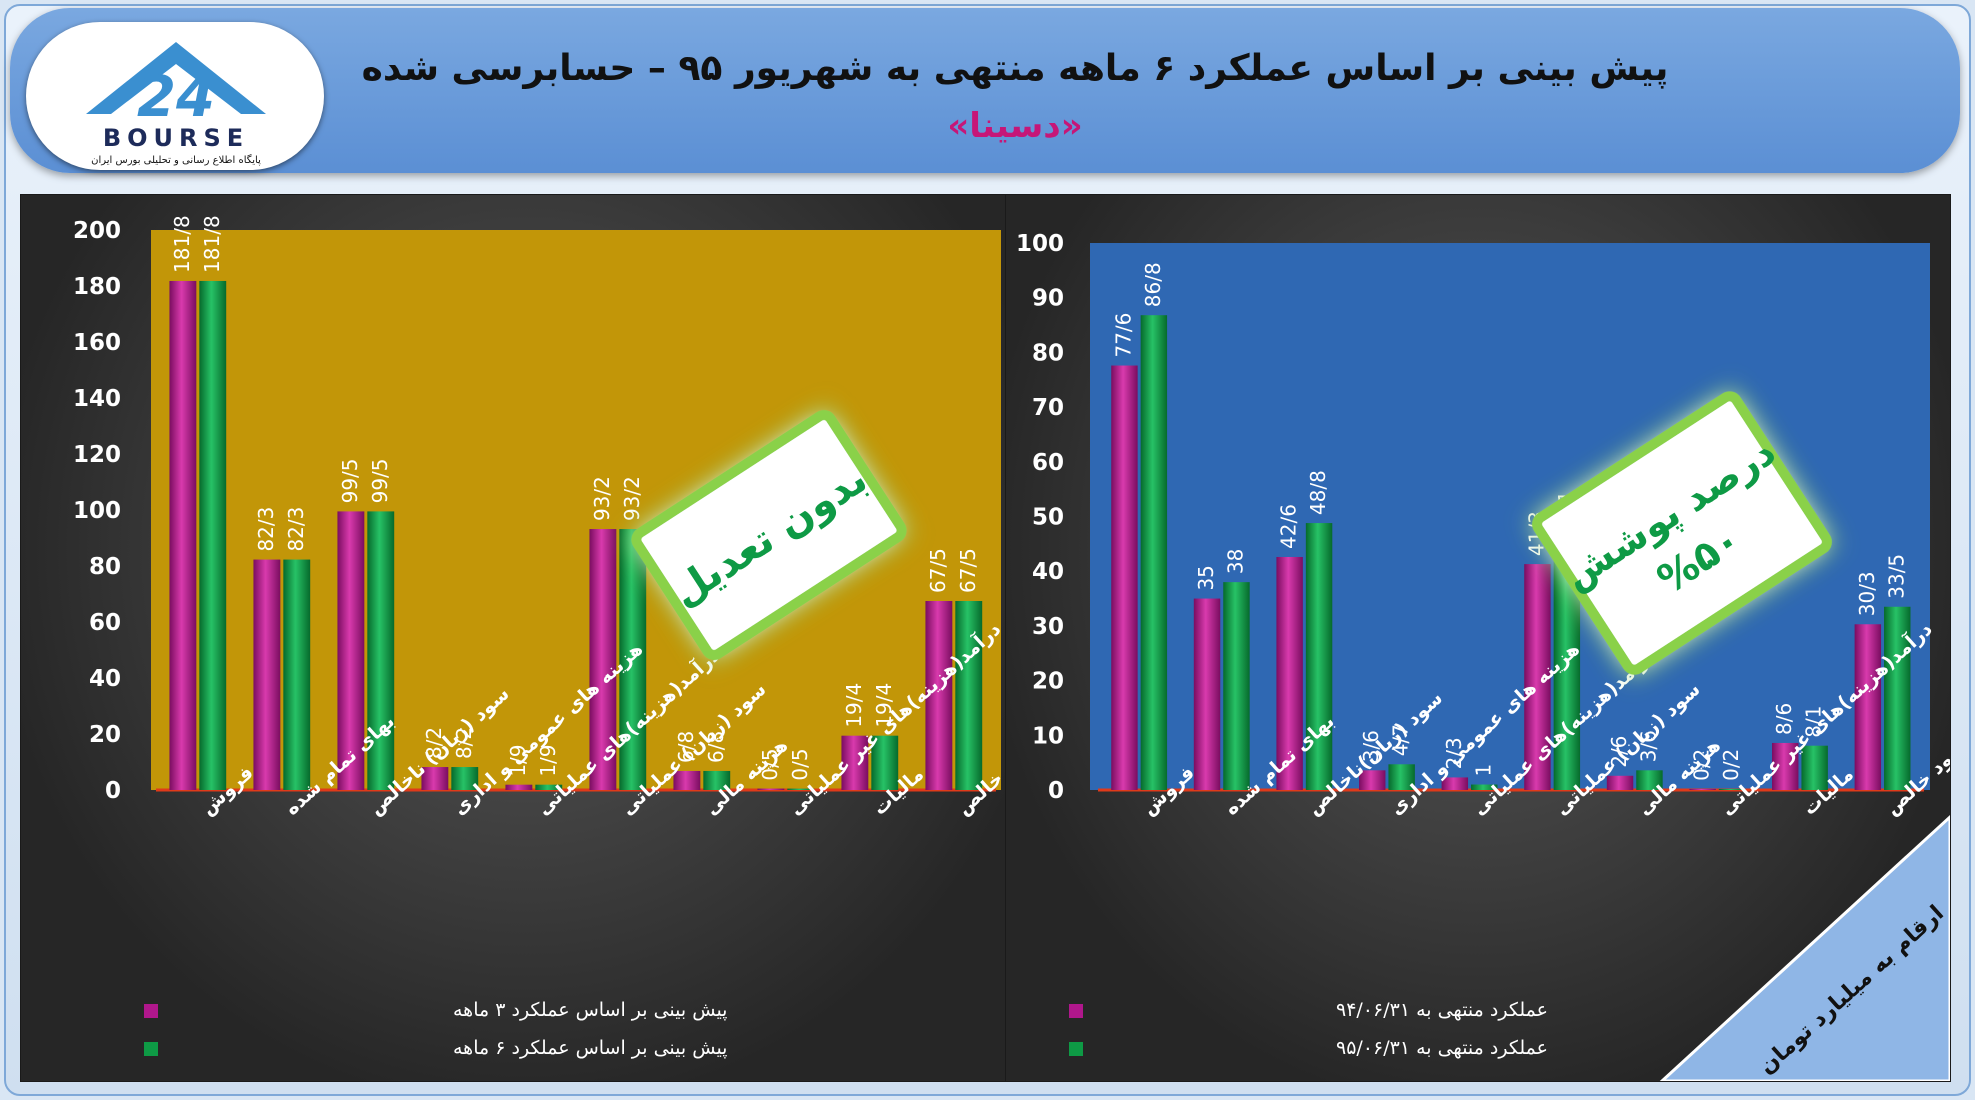  What do you see at coordinates (1015, 126) in the screenshot?
I see `page-subtitle: «دسینا»` at bounding box center [1015, 126].